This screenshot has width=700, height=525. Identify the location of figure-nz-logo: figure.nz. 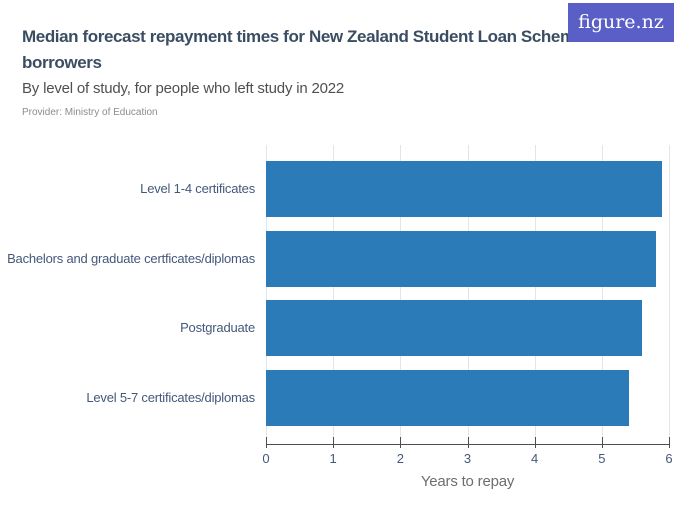
(621, 22).